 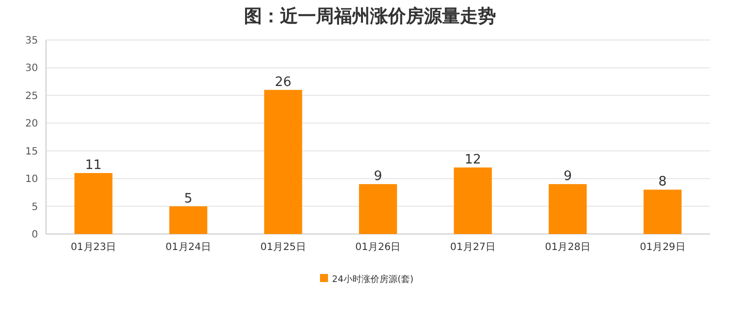 I want to click on x-tick-label: 01月26日, so click(x=378, y=247).